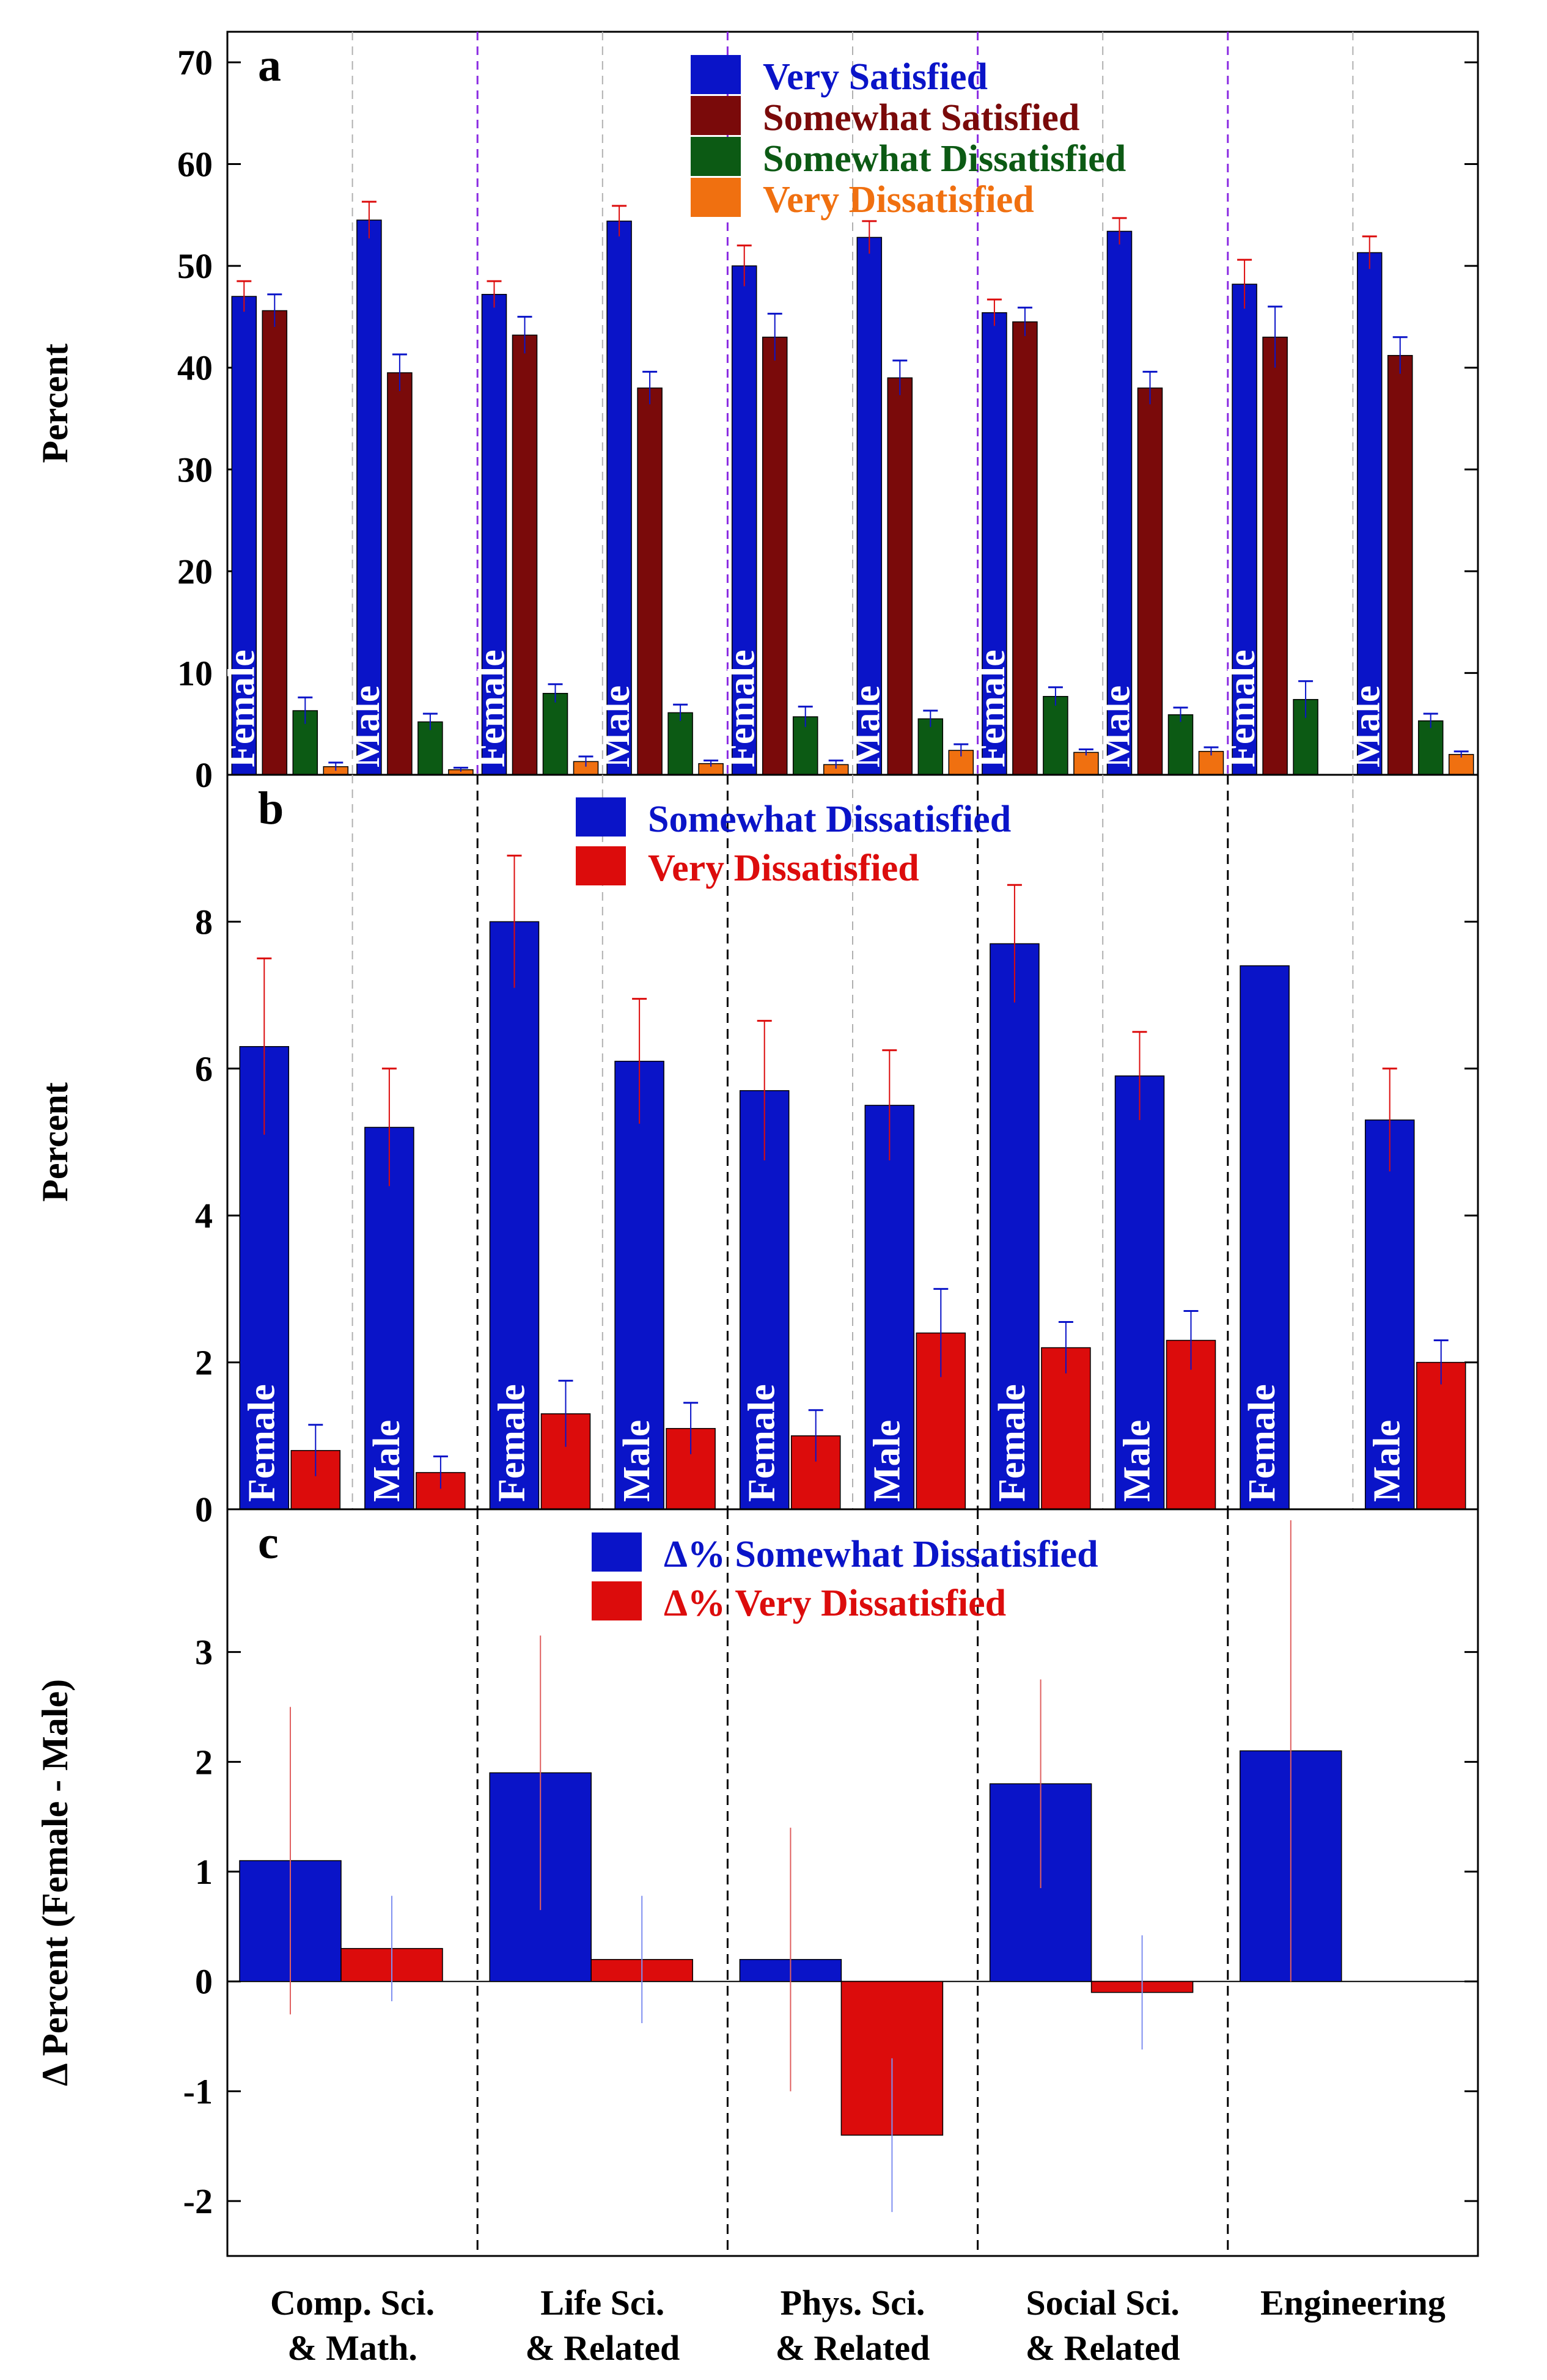 Image resolution: width=1547 pixels, height=2380 pixels. Describe the element at coordinates (835, 1603) in the screenshot. I see `legend-label: Δ% Very Dissatisfied` at that location.